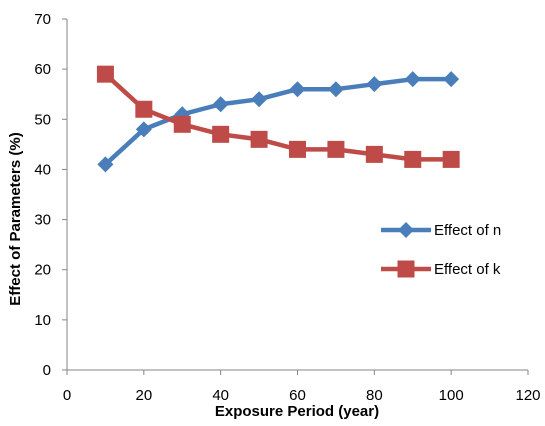 The image size is (545, 426). What do you see at coordinates (42, 270) in the screenshot?
I see `y-tick-label: 20` at bounding box center [42, 270].